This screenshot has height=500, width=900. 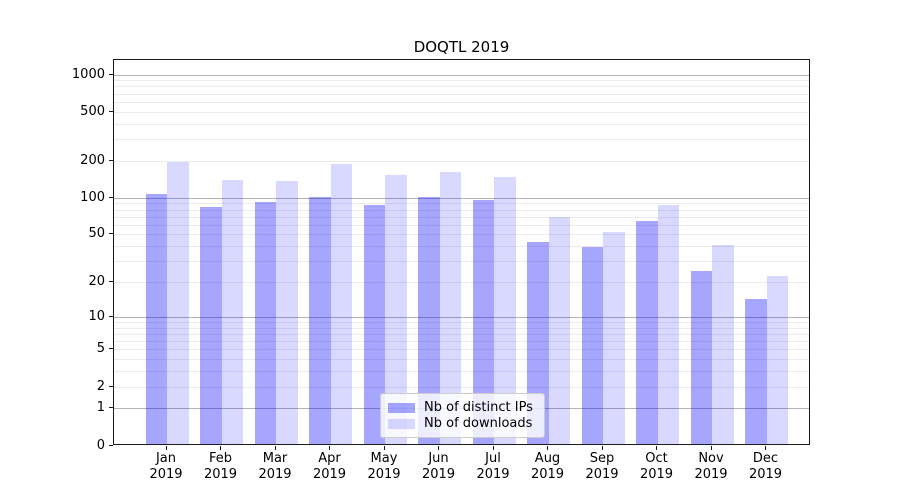 What do you see at coordinates (429, 320) in the screenshot?
I see `bar-jun-distinct-ips` at bounding box center [429, 320].